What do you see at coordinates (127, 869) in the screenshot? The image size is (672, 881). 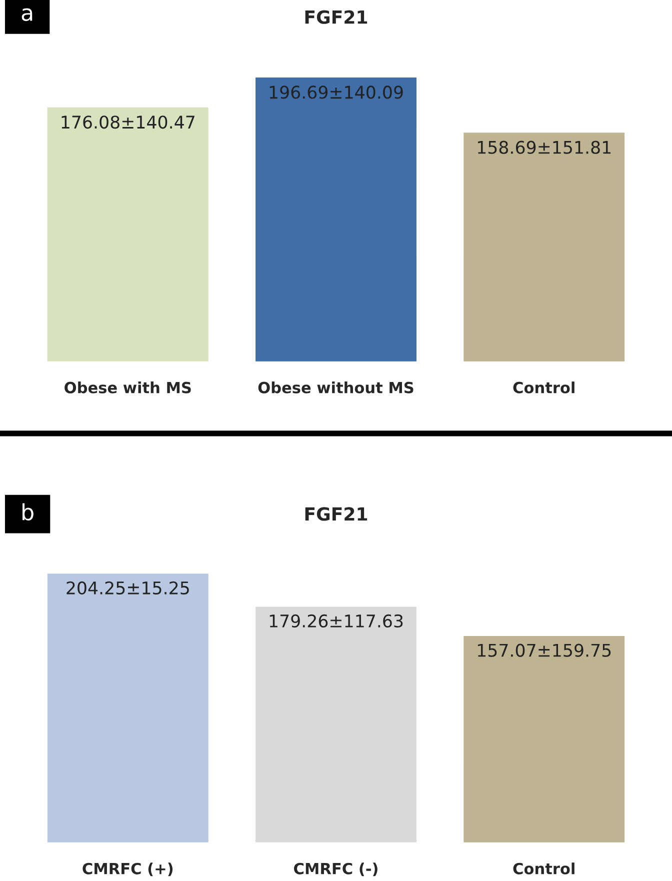 I see `x-tick-label: CMRFC (+)` at bounding box center [127, 869].